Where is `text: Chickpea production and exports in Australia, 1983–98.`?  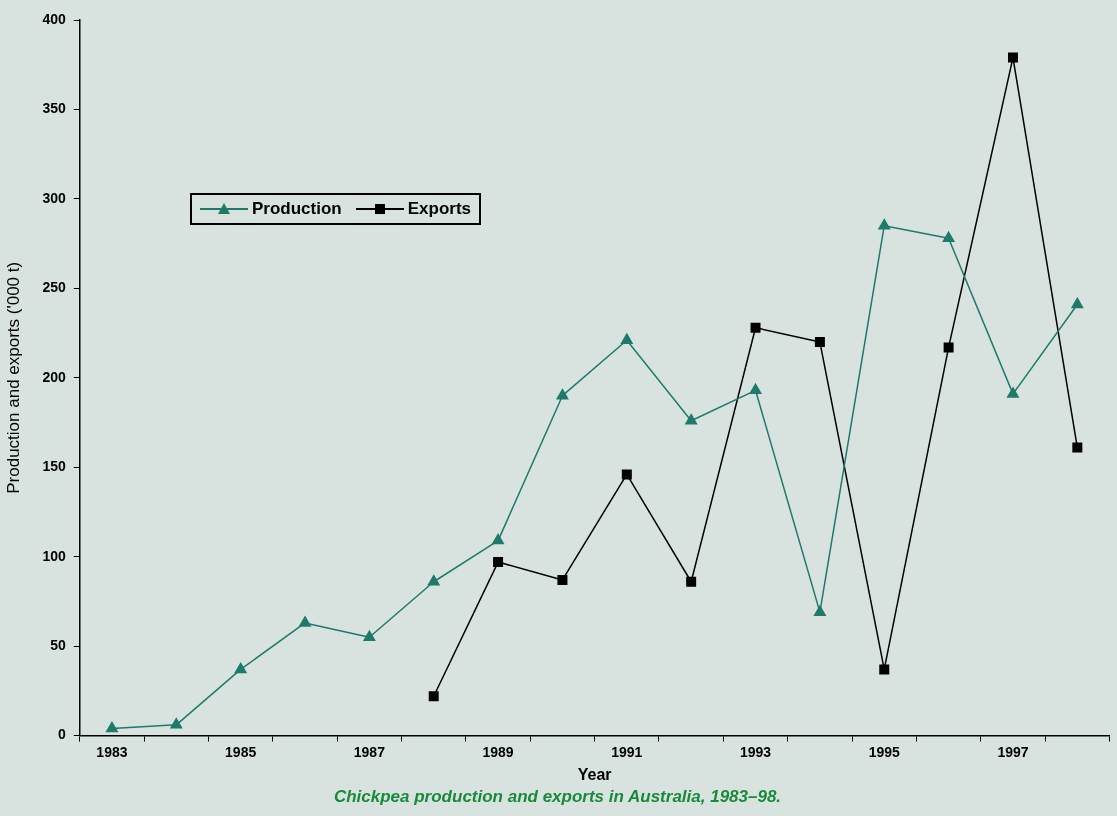 text: Chickpea production and exports in Australia, 1983–98. is located at coordinates (557, 797).